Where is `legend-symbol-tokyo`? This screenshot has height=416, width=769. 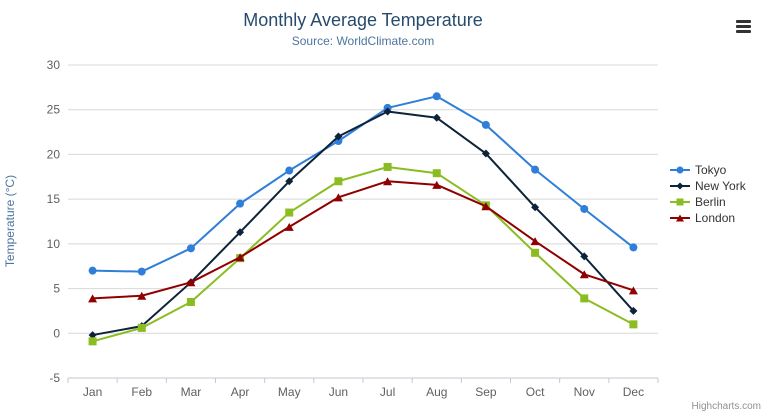
legend-symbol-tokyo is located at coordinates (680, 170).